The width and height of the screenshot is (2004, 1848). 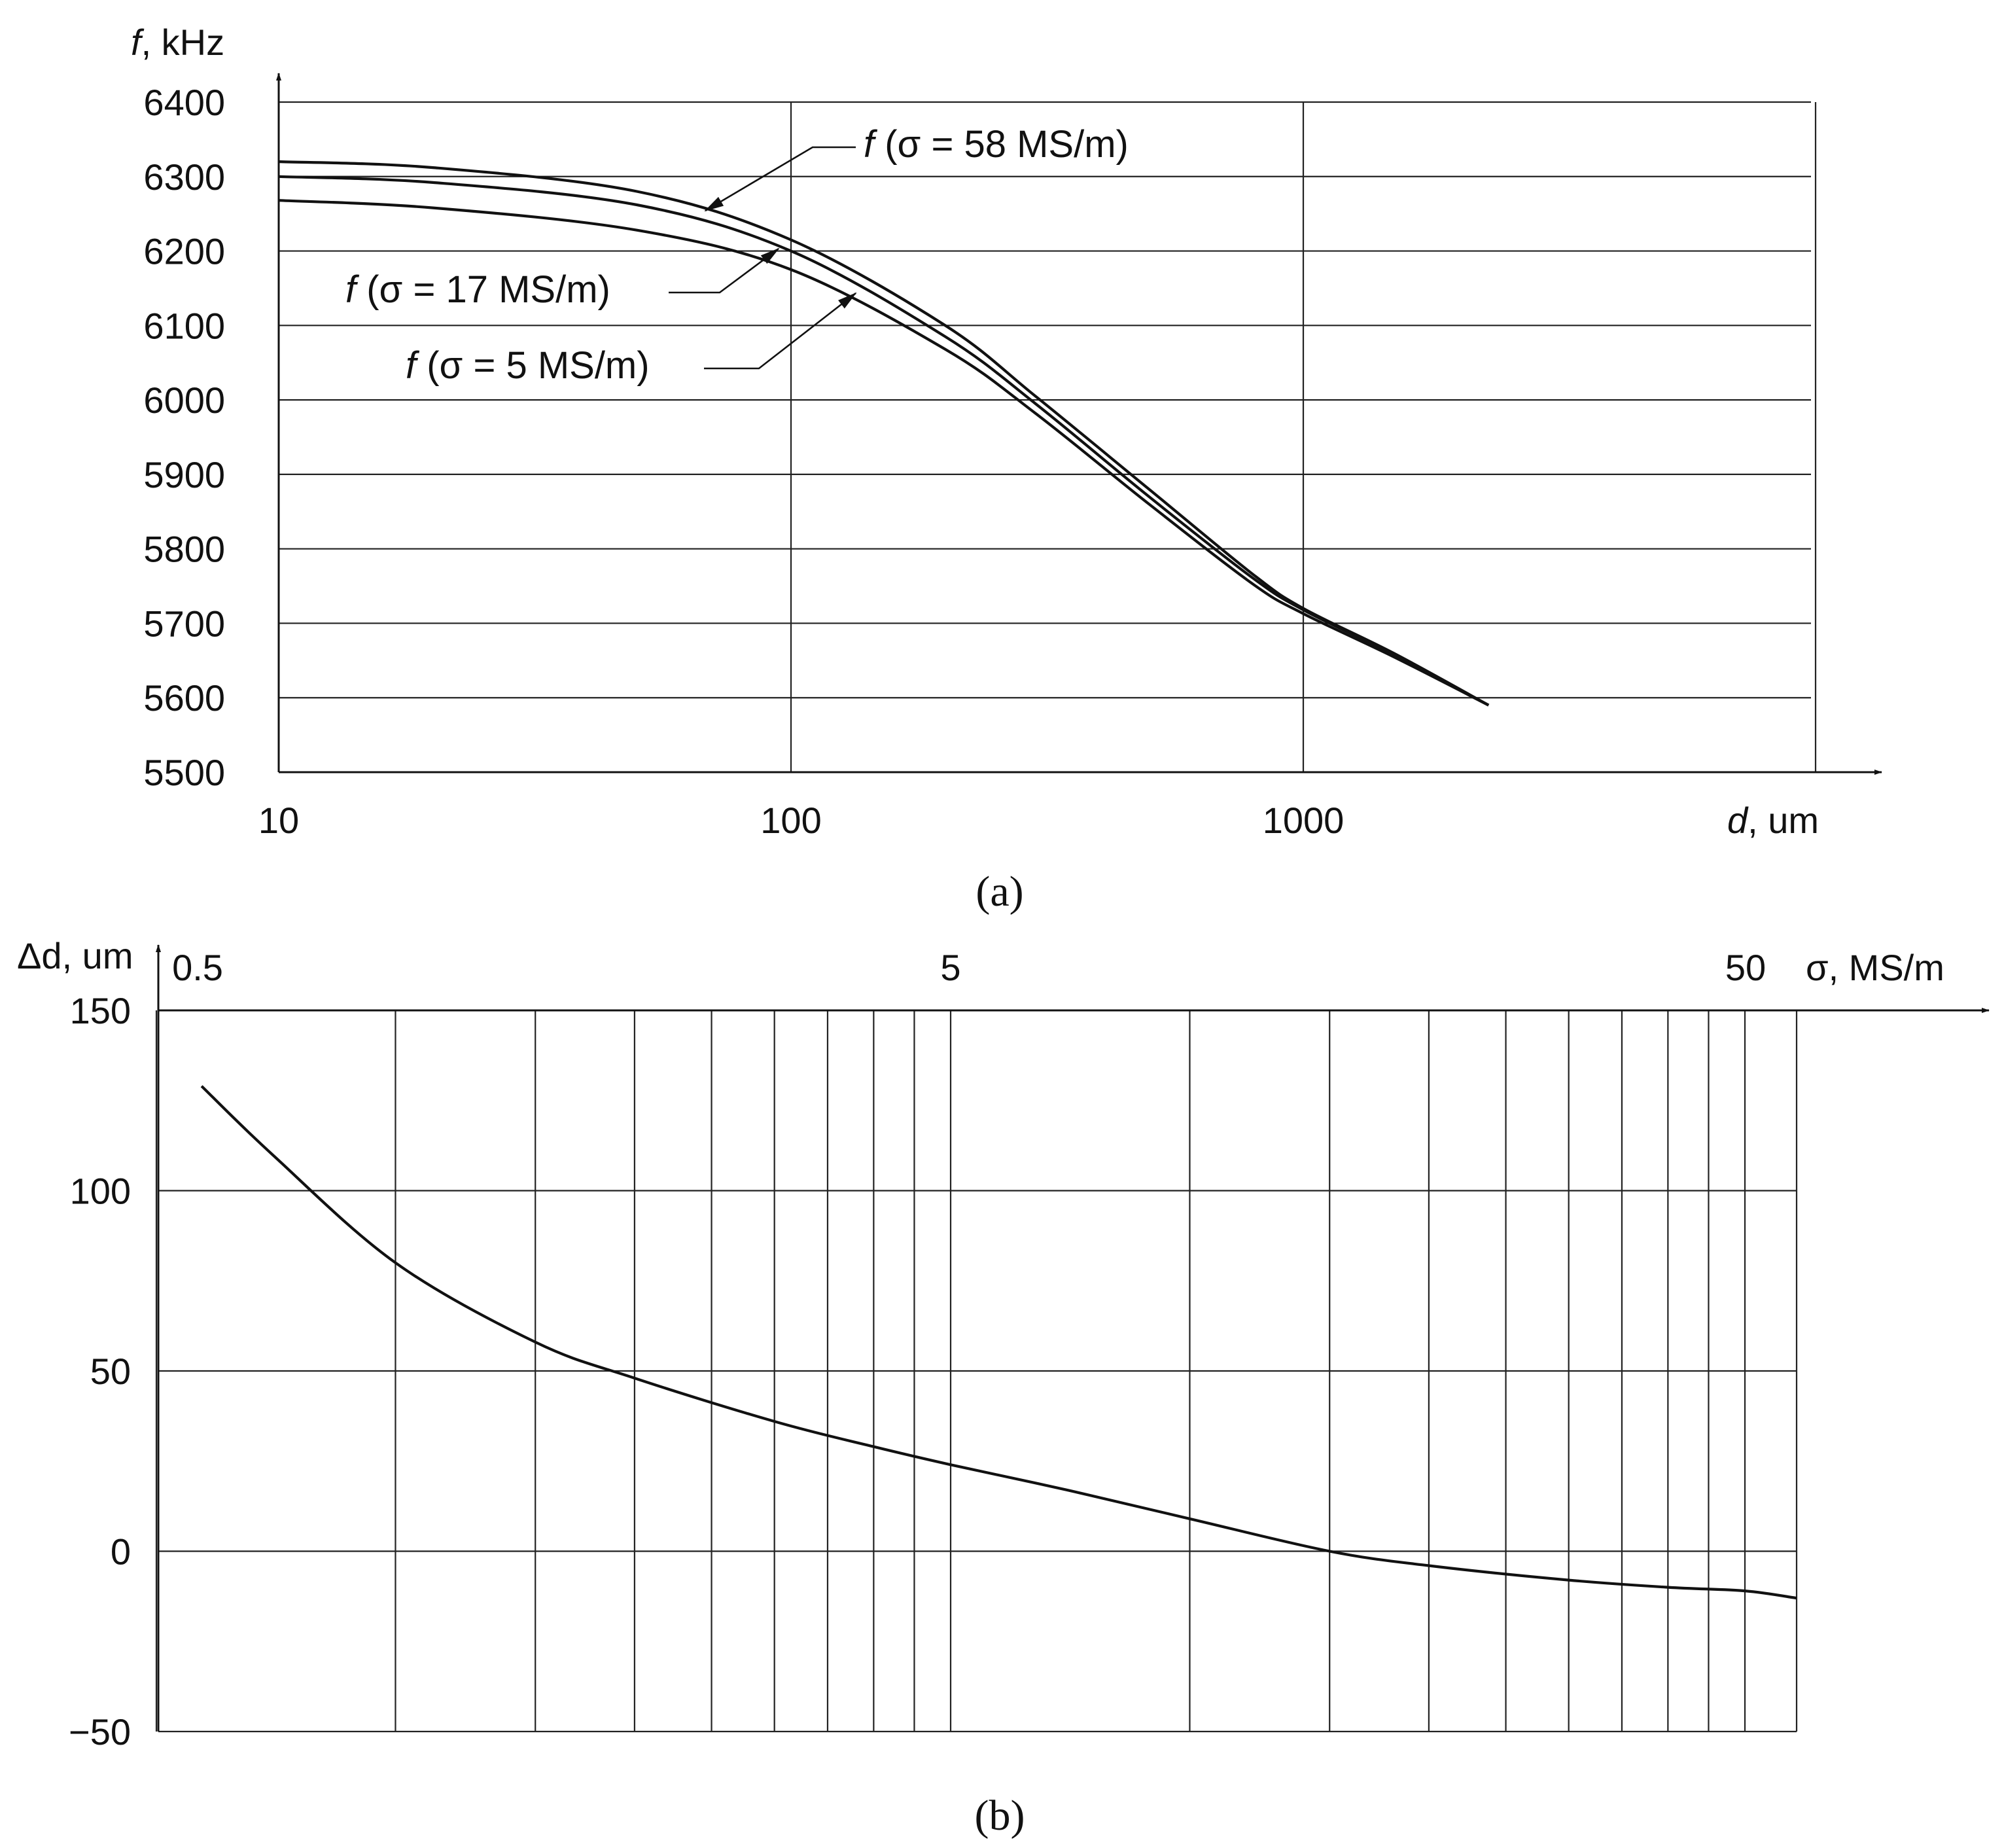 I want to click on chart-b-y-axis-label: Δd, um, so click(x=75, y=956).